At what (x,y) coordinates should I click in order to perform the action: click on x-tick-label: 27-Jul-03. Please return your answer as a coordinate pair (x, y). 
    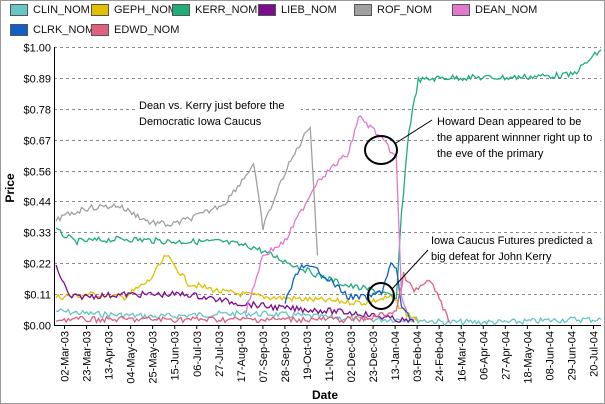
    Looking at the image, I should click on (220, 354).